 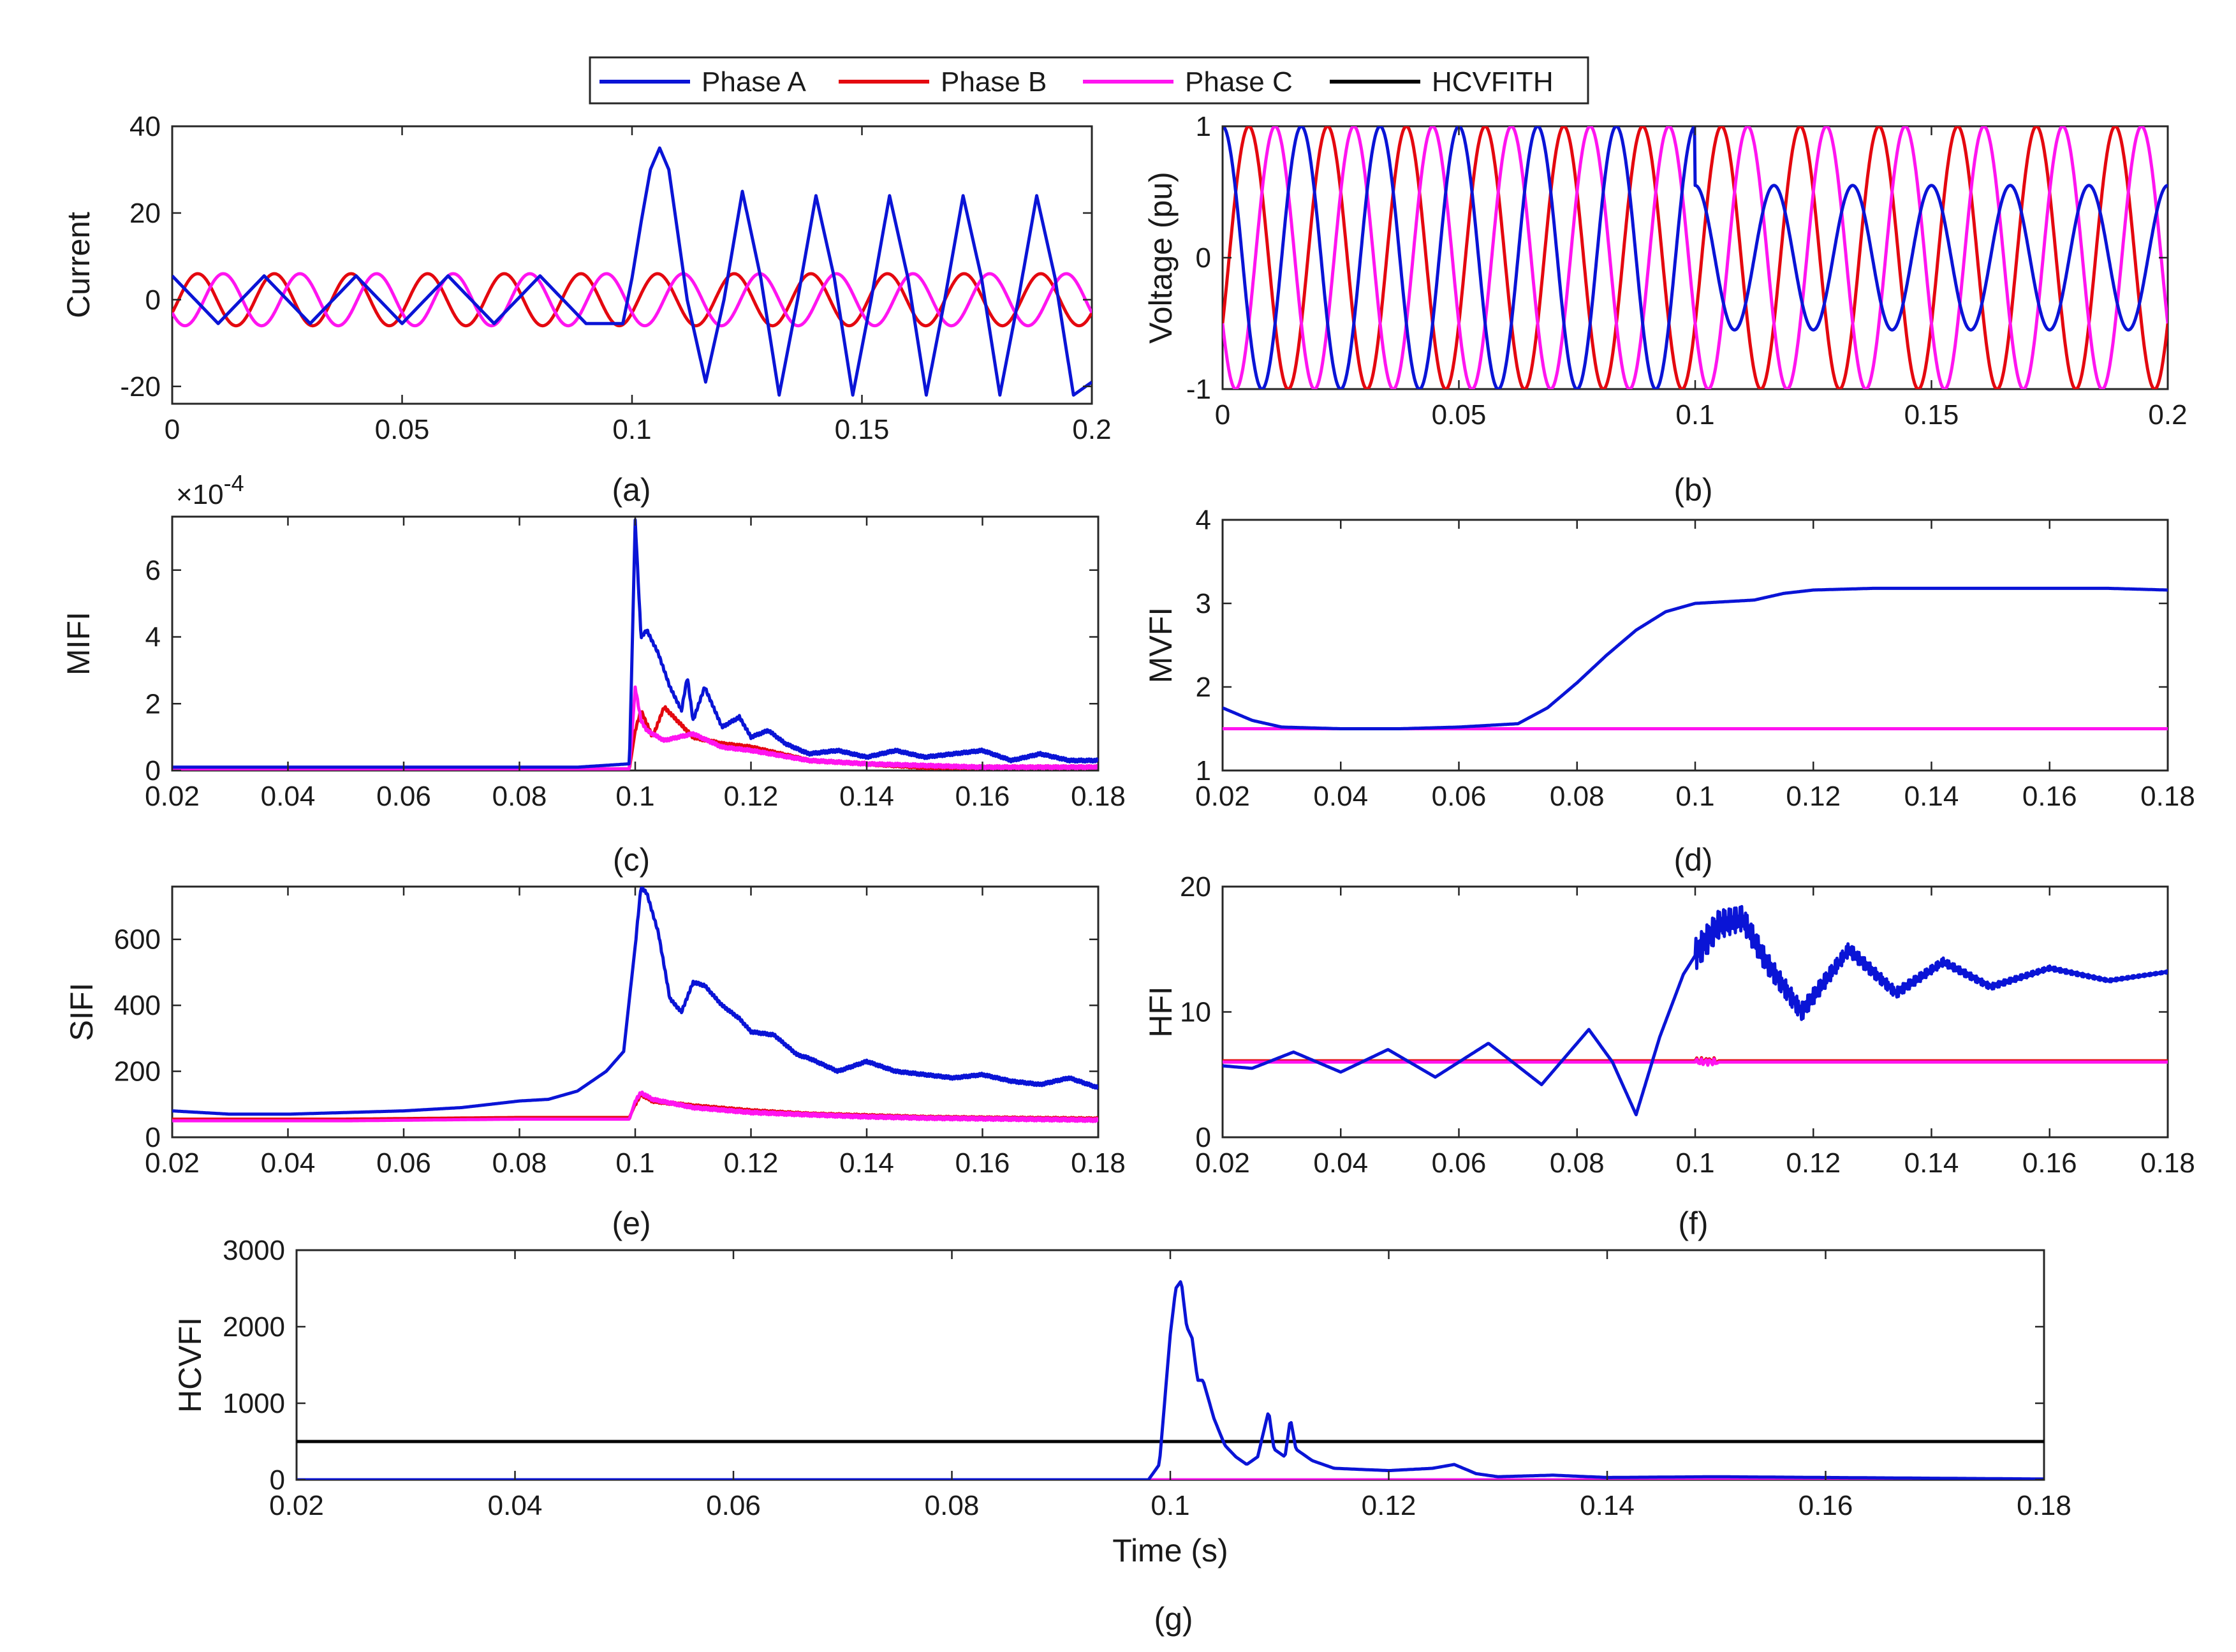 I want to click on legend-label-phase-a: Phase A, so click(x=754, y=82).